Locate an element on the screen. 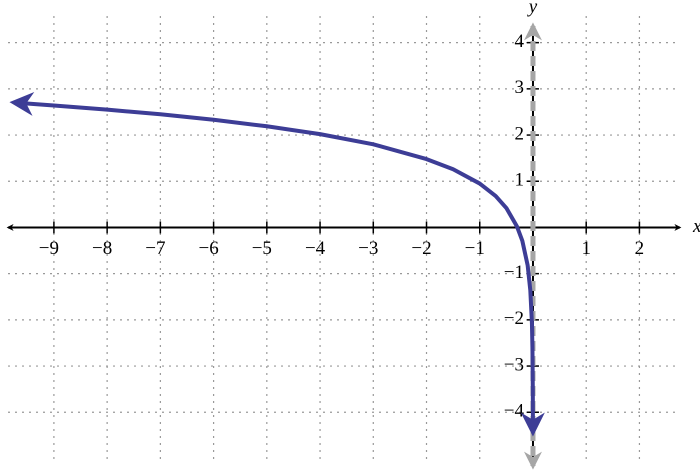  y-tick-label: 2 is located at coordinates (519, 133).